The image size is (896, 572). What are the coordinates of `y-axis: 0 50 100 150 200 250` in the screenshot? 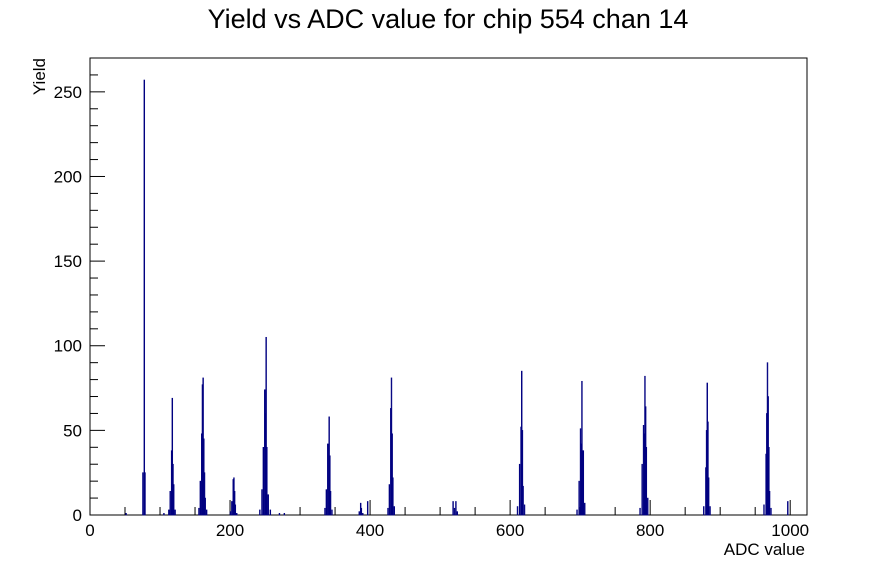 It's located at (79, 291).